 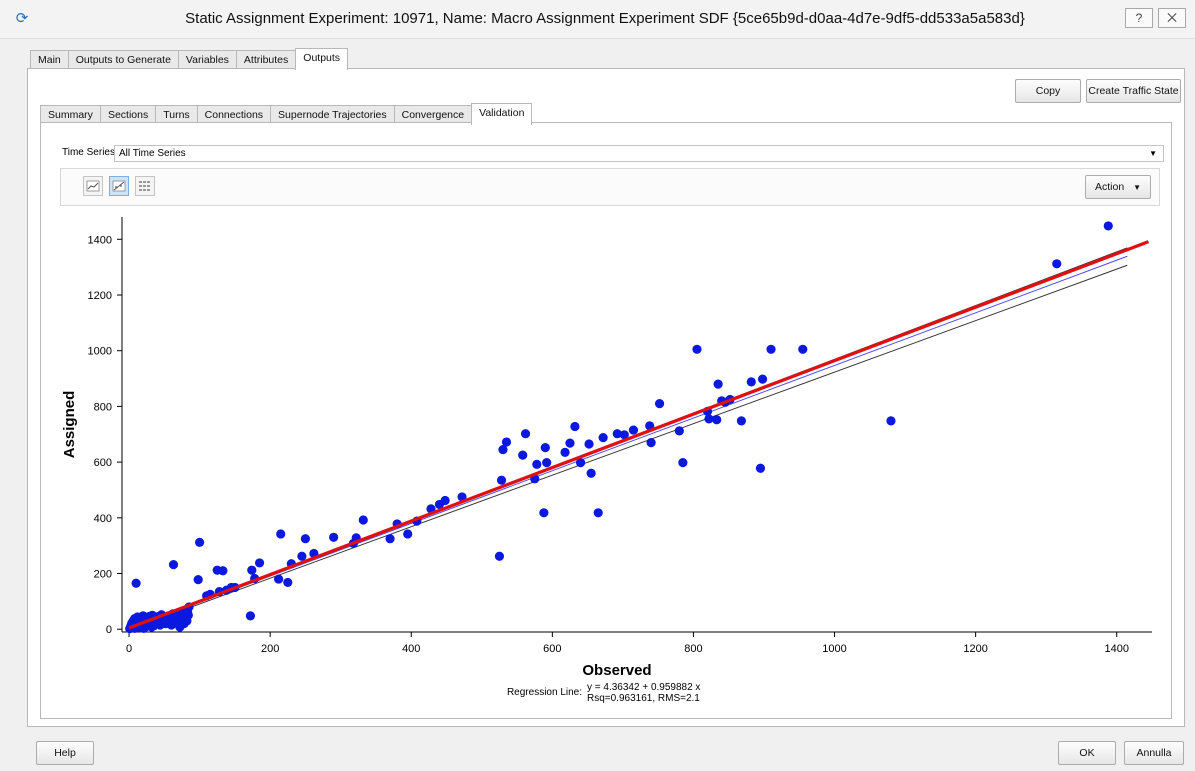 I want to click on regression-equation: y = 4.36342 + 0.959882 x, so click(x=643, y=687).